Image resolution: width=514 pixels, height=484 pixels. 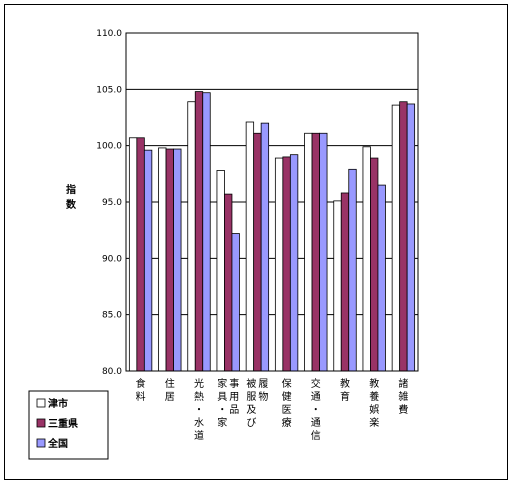 What do you see at coordinates (170, 390) in the screenshot?
I see `category-label: 住居` at bounding box center [170, 390].